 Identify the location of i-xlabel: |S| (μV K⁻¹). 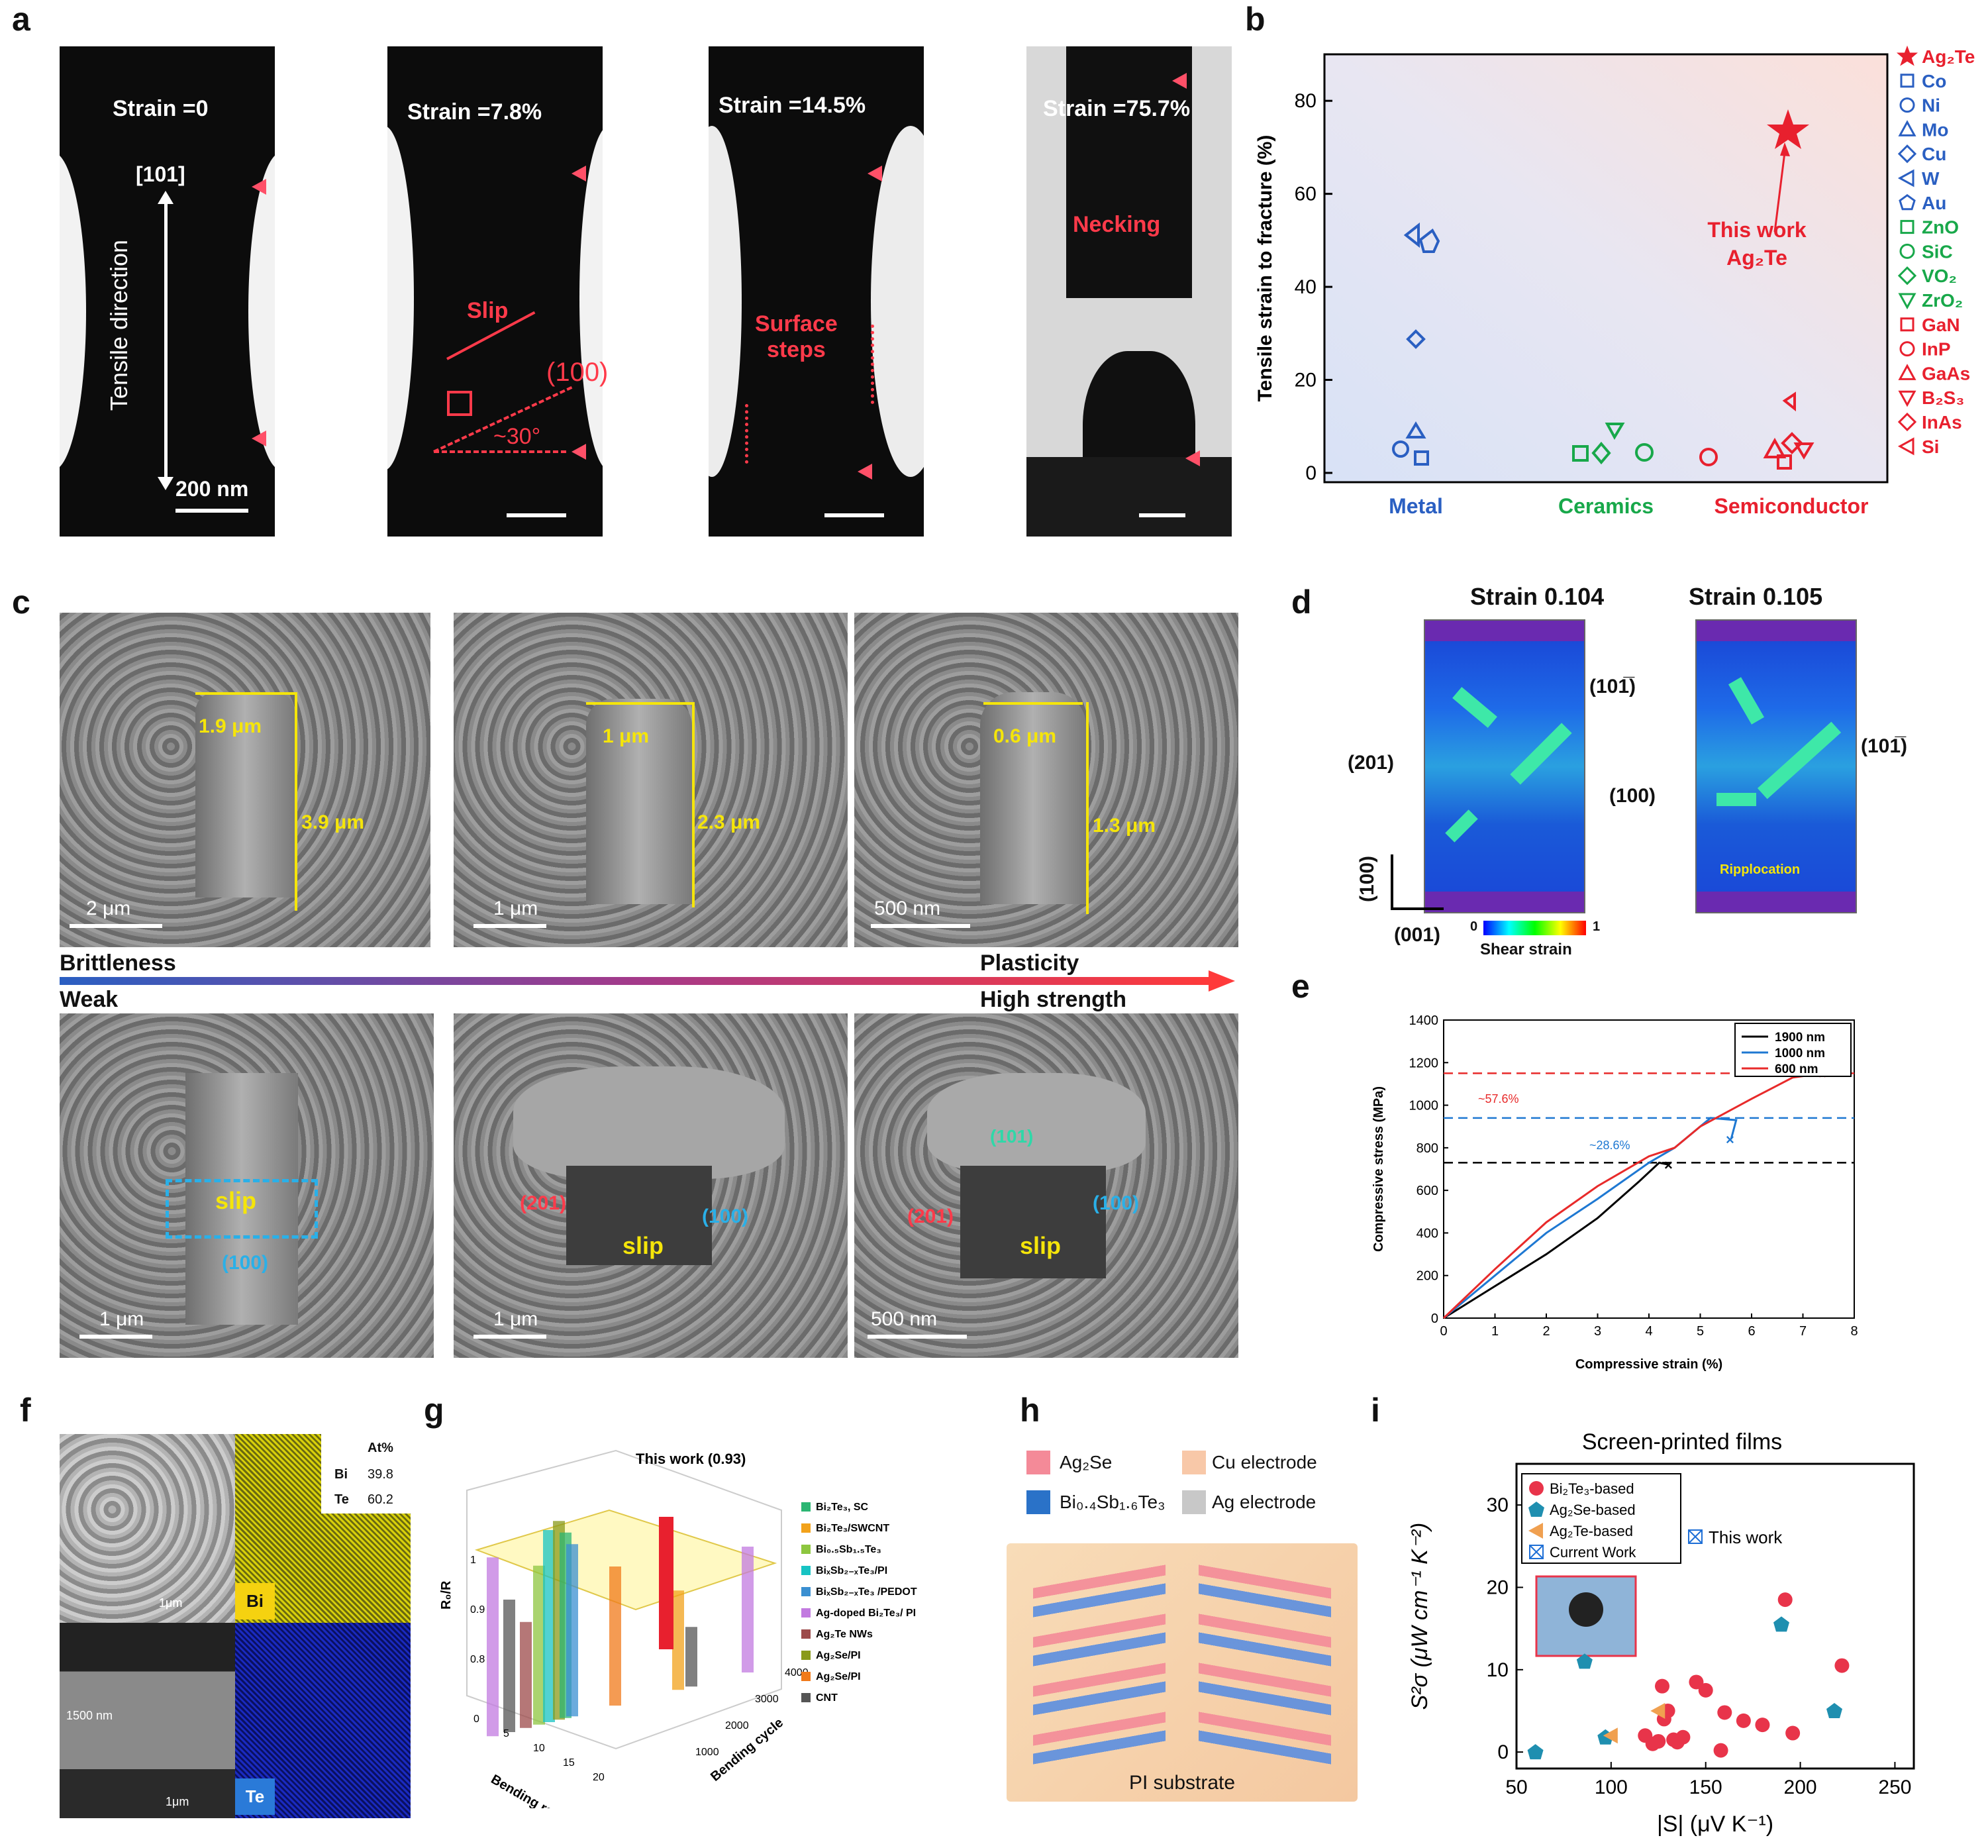
(1715, 1825).